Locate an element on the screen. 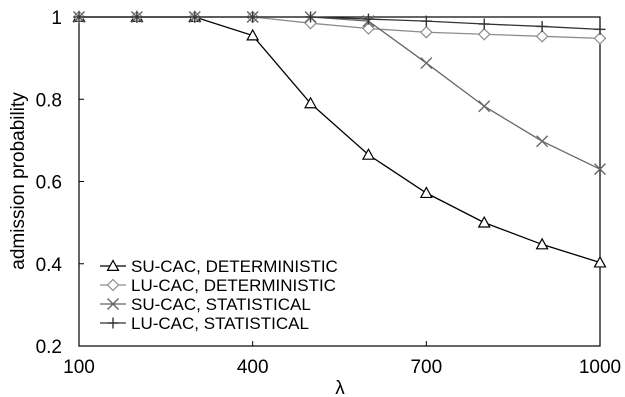  legend-item: SU-CAC, DETERMINISTIC is located at coordinates (219, 266).